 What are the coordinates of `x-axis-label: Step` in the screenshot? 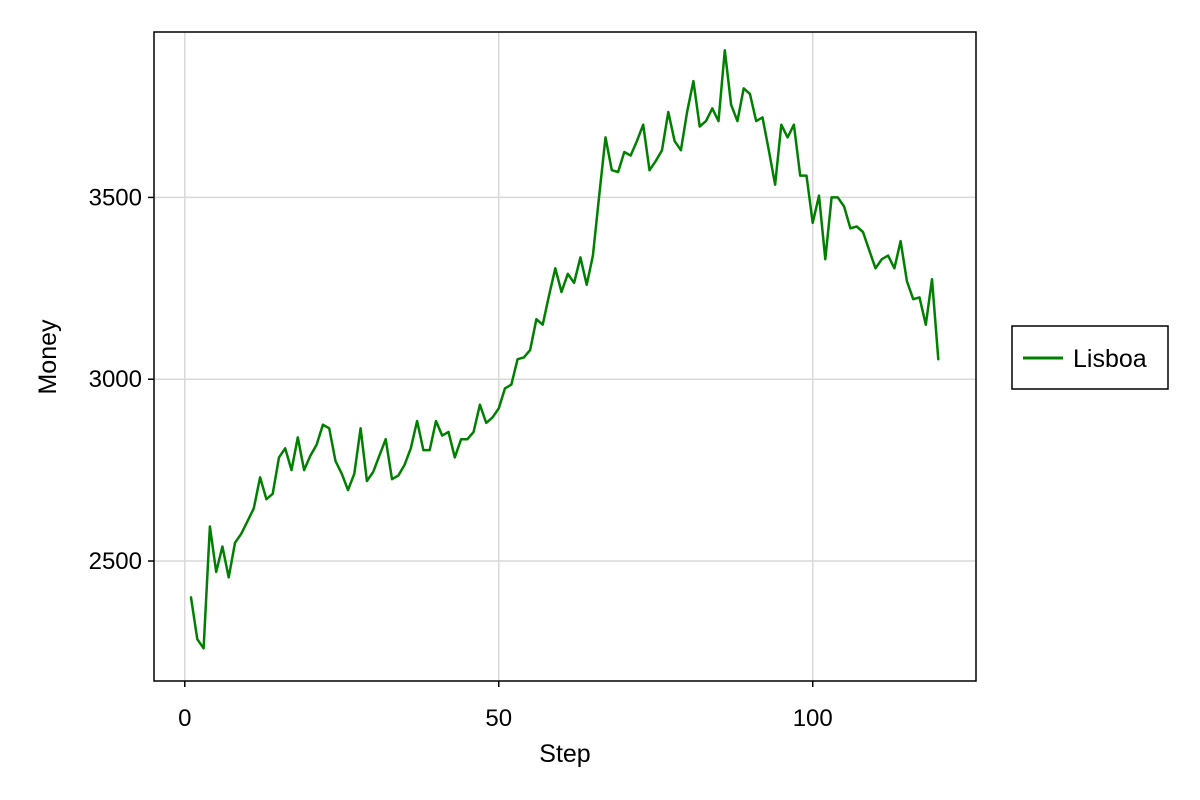 It's located at (564, 754).